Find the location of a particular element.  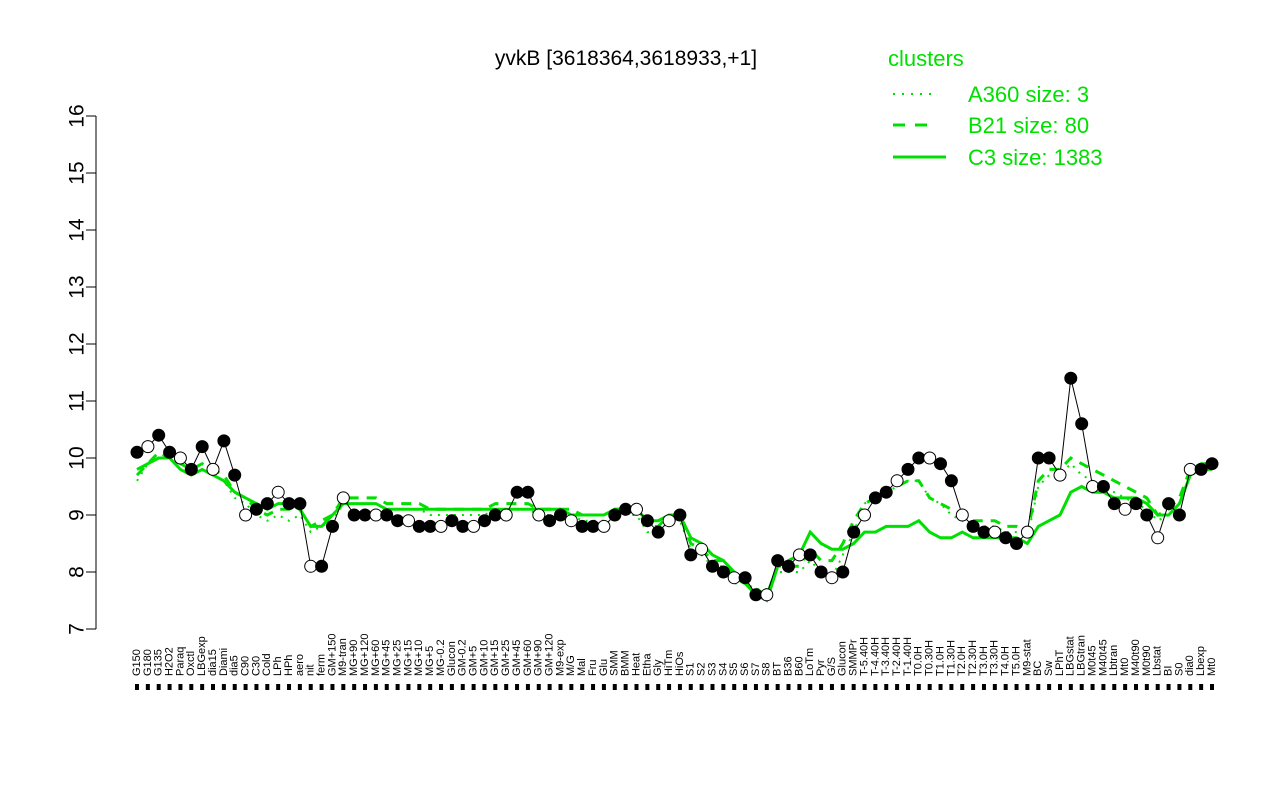

x-tick-label: M/G is located at coordinates (571, 665).